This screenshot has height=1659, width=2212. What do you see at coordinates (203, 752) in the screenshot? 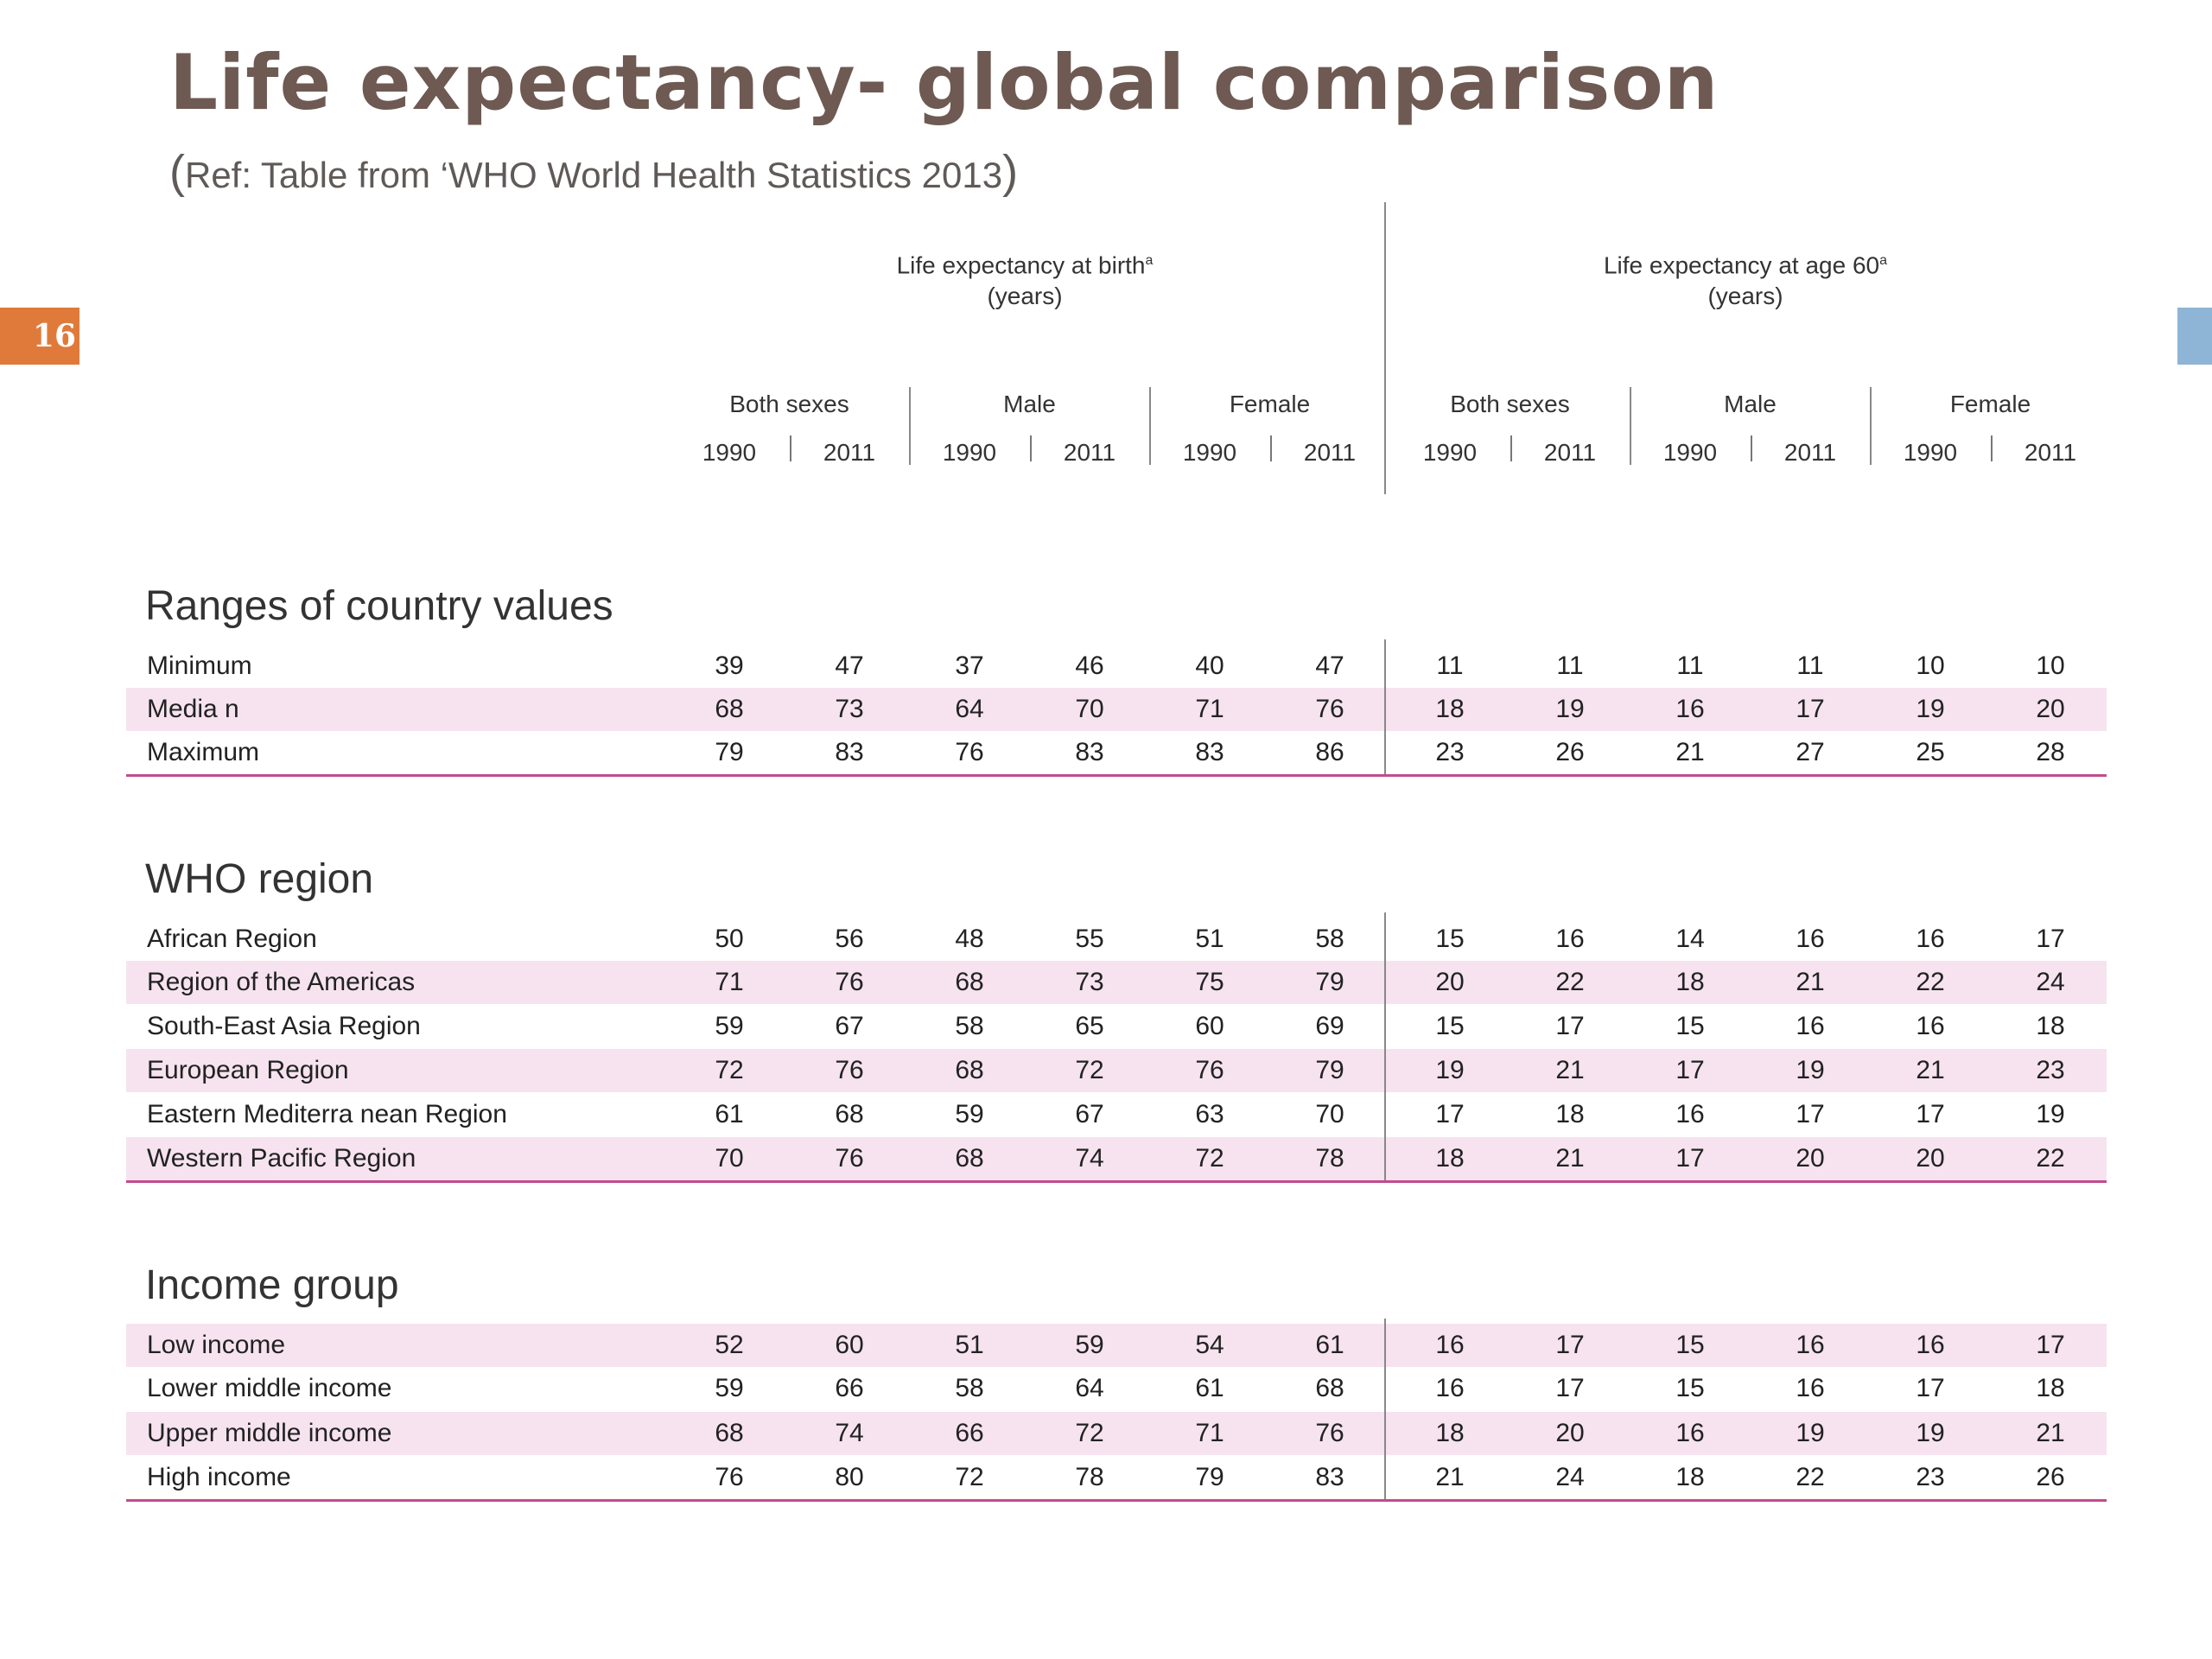
I see `row-label: Maximum` at bounding box center [203, 752].